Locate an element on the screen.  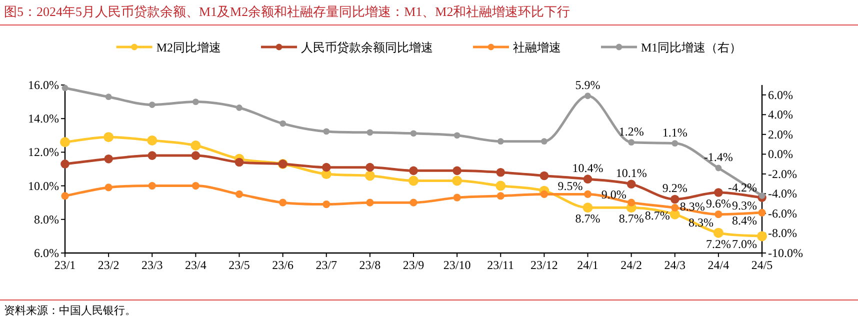
data-label: 9.6% is located at coordinates (718, 203).